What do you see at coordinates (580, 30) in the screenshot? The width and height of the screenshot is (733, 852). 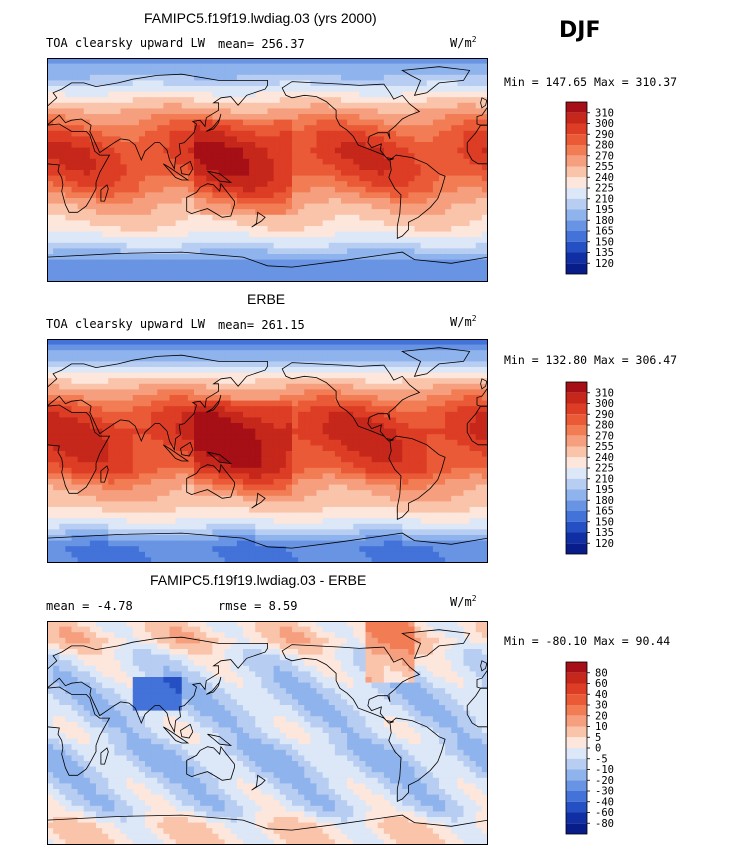 I see `season-label: DJF` at bounding box center [580, 30].